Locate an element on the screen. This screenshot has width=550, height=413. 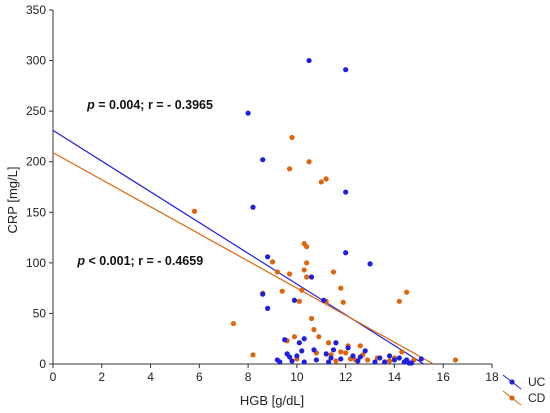
y-tick-label: 350 is located at coordinates (36, 10).